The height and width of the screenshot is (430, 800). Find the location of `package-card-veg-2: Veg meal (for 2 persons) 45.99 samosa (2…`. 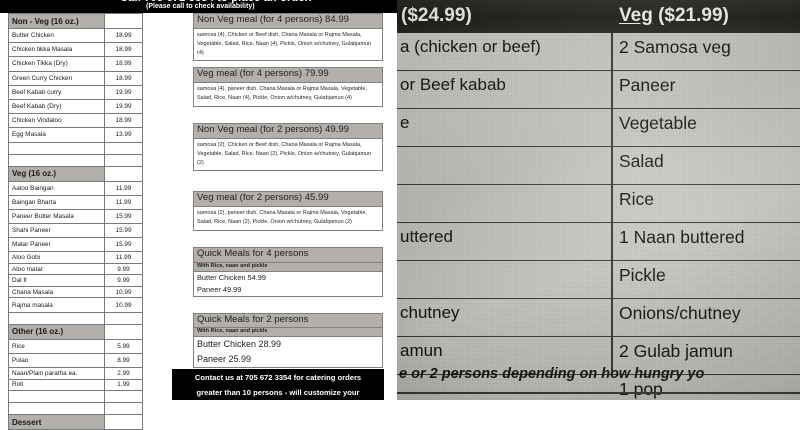

package-card-veg-2: Veg meal (for 2 persons) 45.99 samosa (2… is located at coordinates (288, 211).